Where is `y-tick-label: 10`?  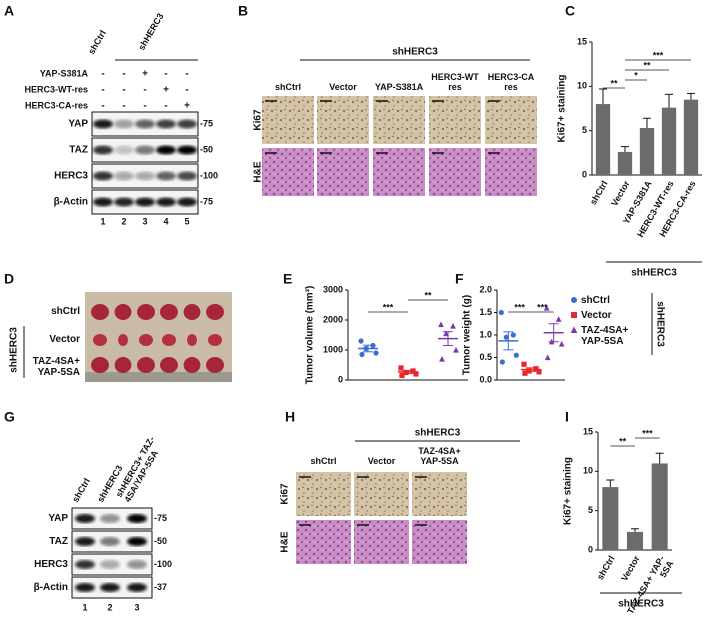 y-tick-label: 10 is located at coordinates (588, 471).